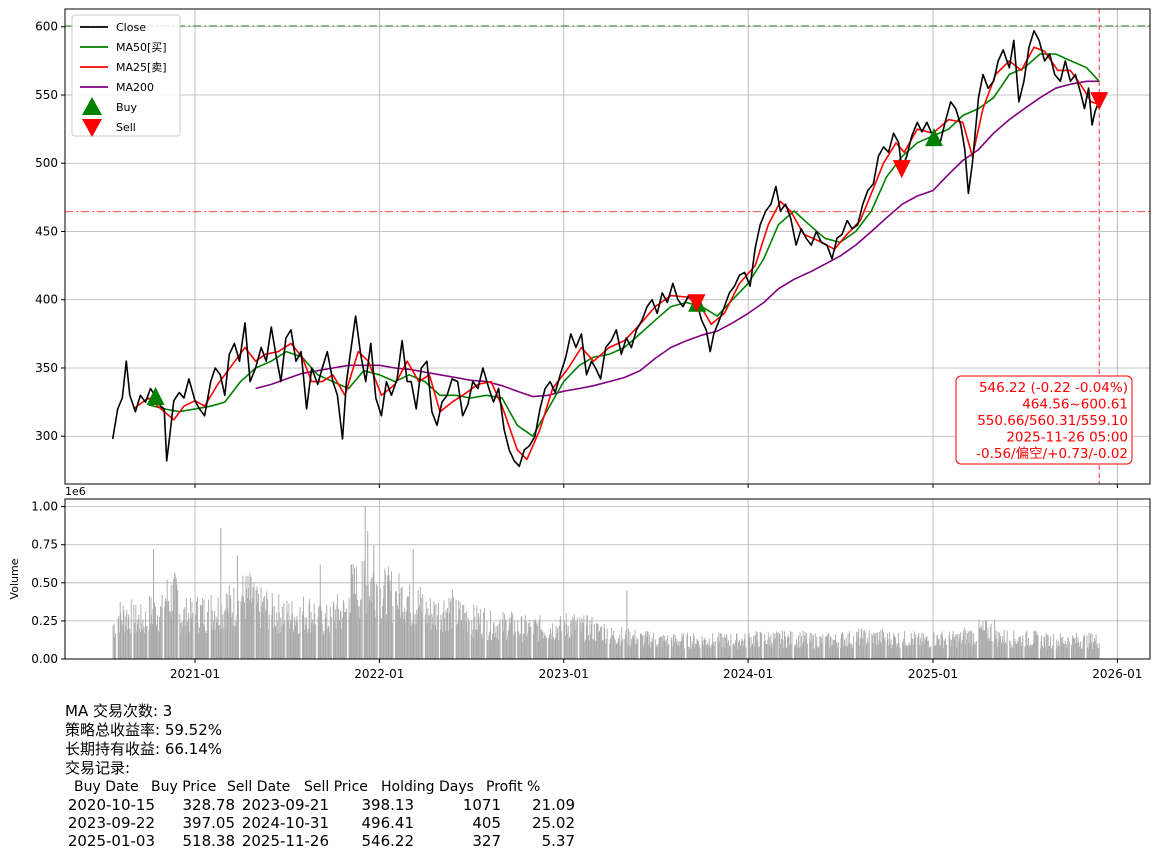  What do you see at coordinates (135, 87) in the screenshot?
I see `legend-label: MA200` at bounding box center [135, 87].